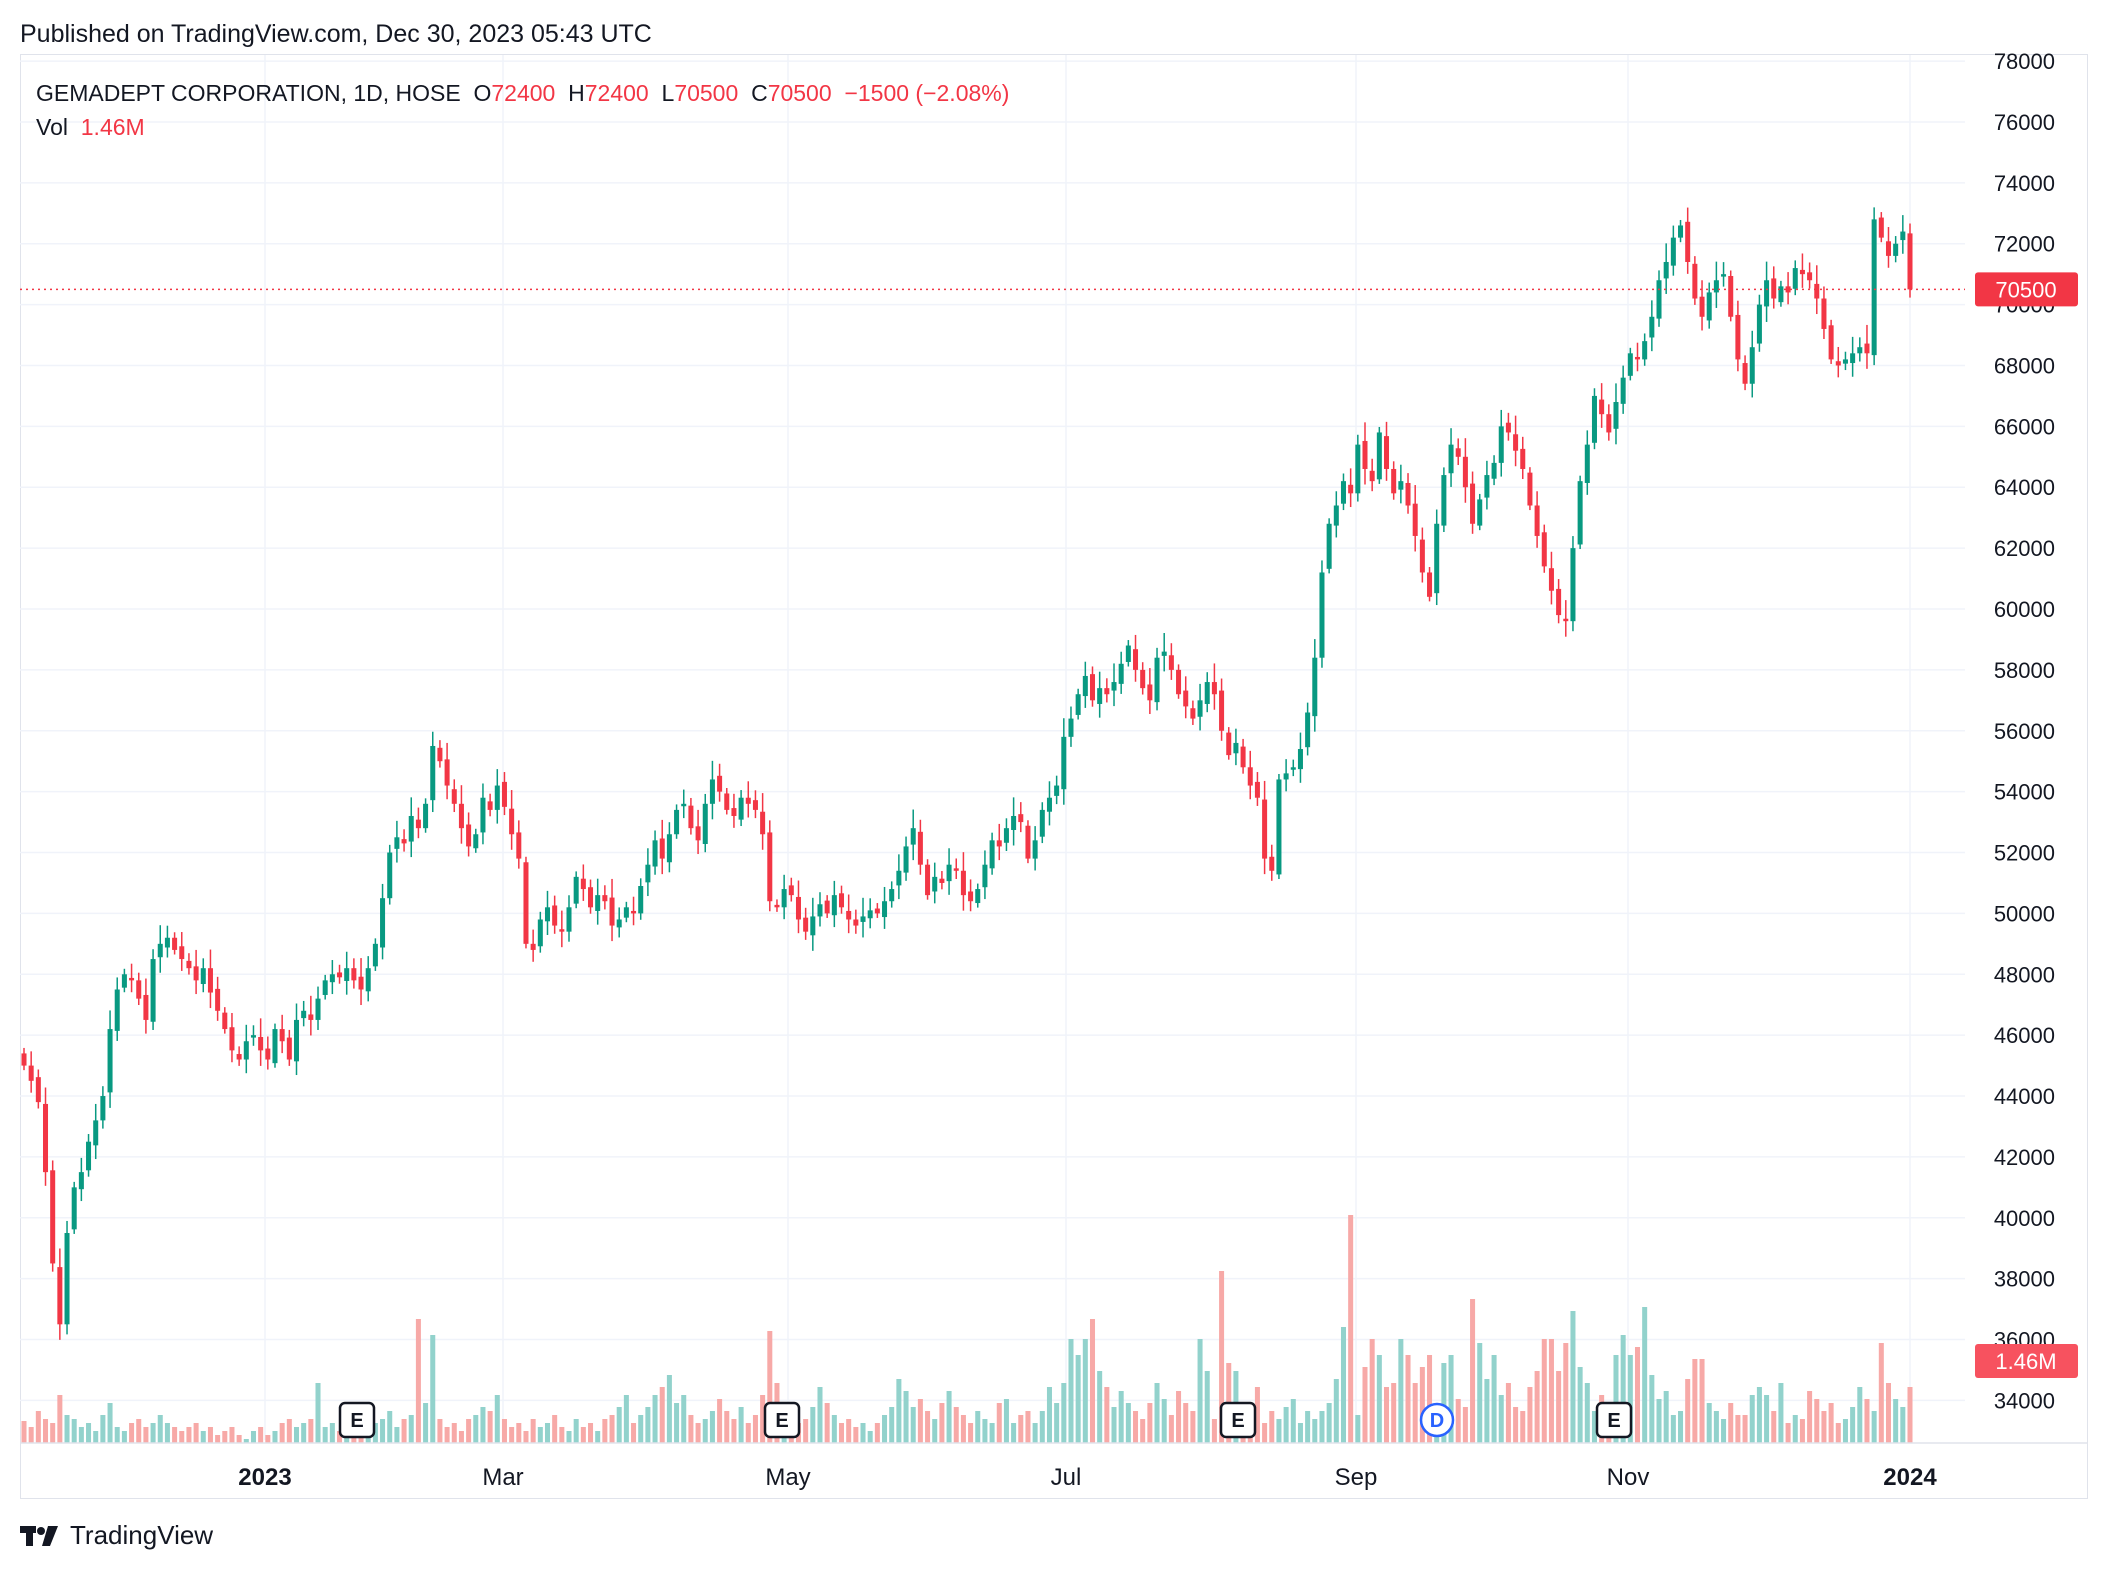 The image size is (2108, 1572). I want to click on time-tick-label: 2024, so click(1910, 1477).